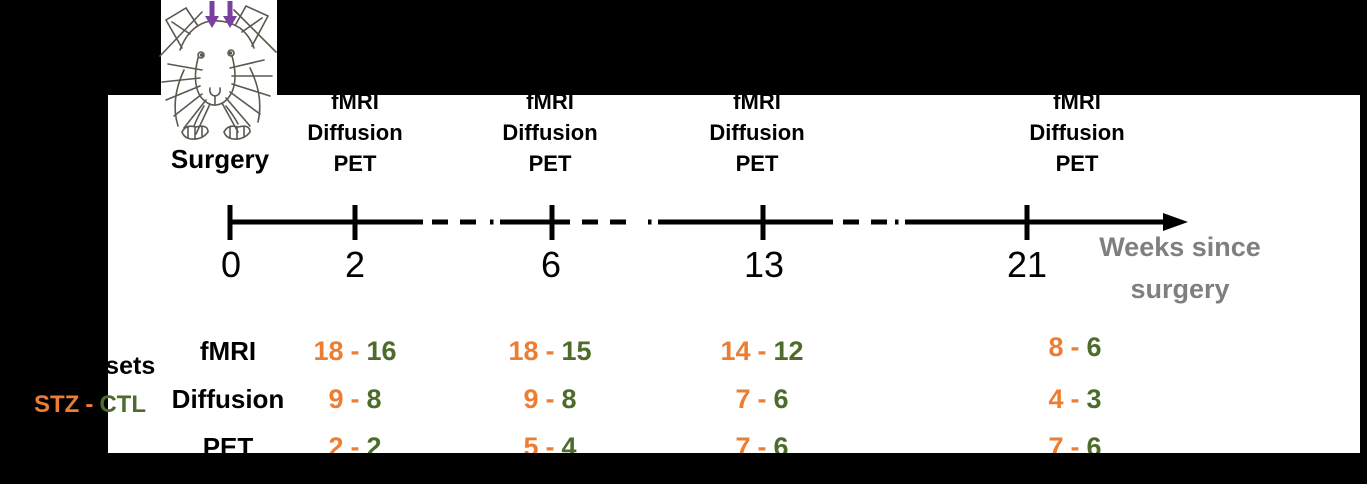 This screenshot has height=484, width=1367. Describe the element at coordinates (1180, 289) in the screenshot. I see `axis-label-line2: surgery` at that location.